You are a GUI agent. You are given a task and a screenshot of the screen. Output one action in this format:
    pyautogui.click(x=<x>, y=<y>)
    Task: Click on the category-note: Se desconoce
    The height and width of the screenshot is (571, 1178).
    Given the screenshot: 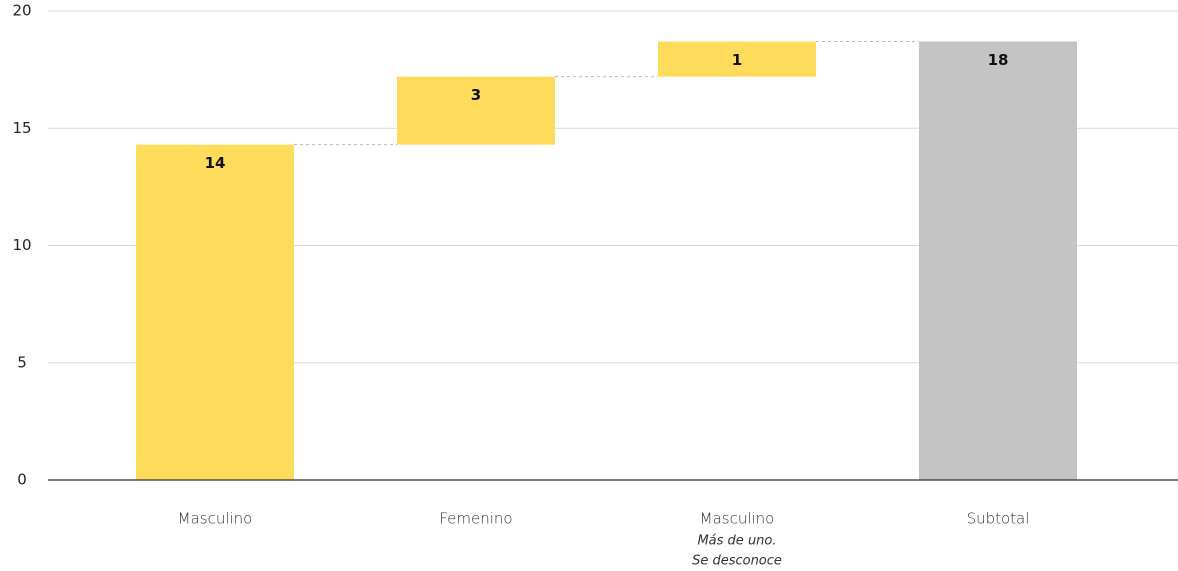 What is the action you would take?
    pyautogui.click(x=737, y=561)
    